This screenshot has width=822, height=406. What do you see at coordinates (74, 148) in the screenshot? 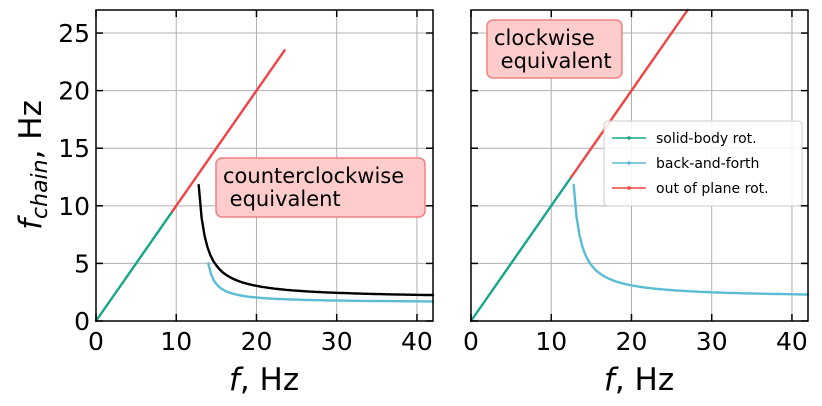
I see `y-tick-label: 15` at bounding box center [74, 148].